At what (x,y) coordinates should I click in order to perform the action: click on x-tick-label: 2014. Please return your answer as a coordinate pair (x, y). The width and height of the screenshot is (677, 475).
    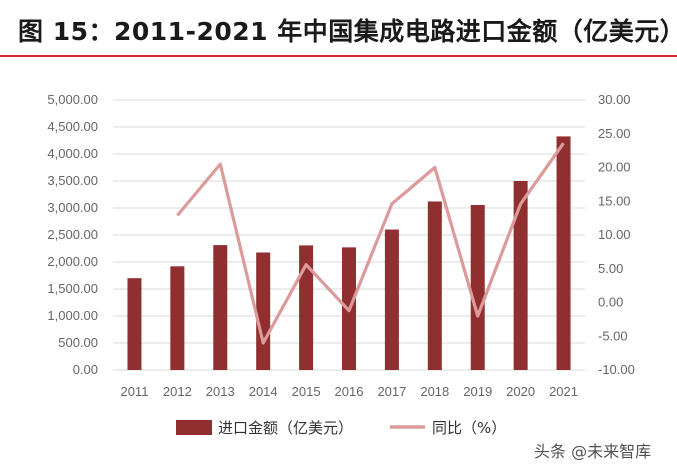
    Looking at the image, I should click on (263, 391).